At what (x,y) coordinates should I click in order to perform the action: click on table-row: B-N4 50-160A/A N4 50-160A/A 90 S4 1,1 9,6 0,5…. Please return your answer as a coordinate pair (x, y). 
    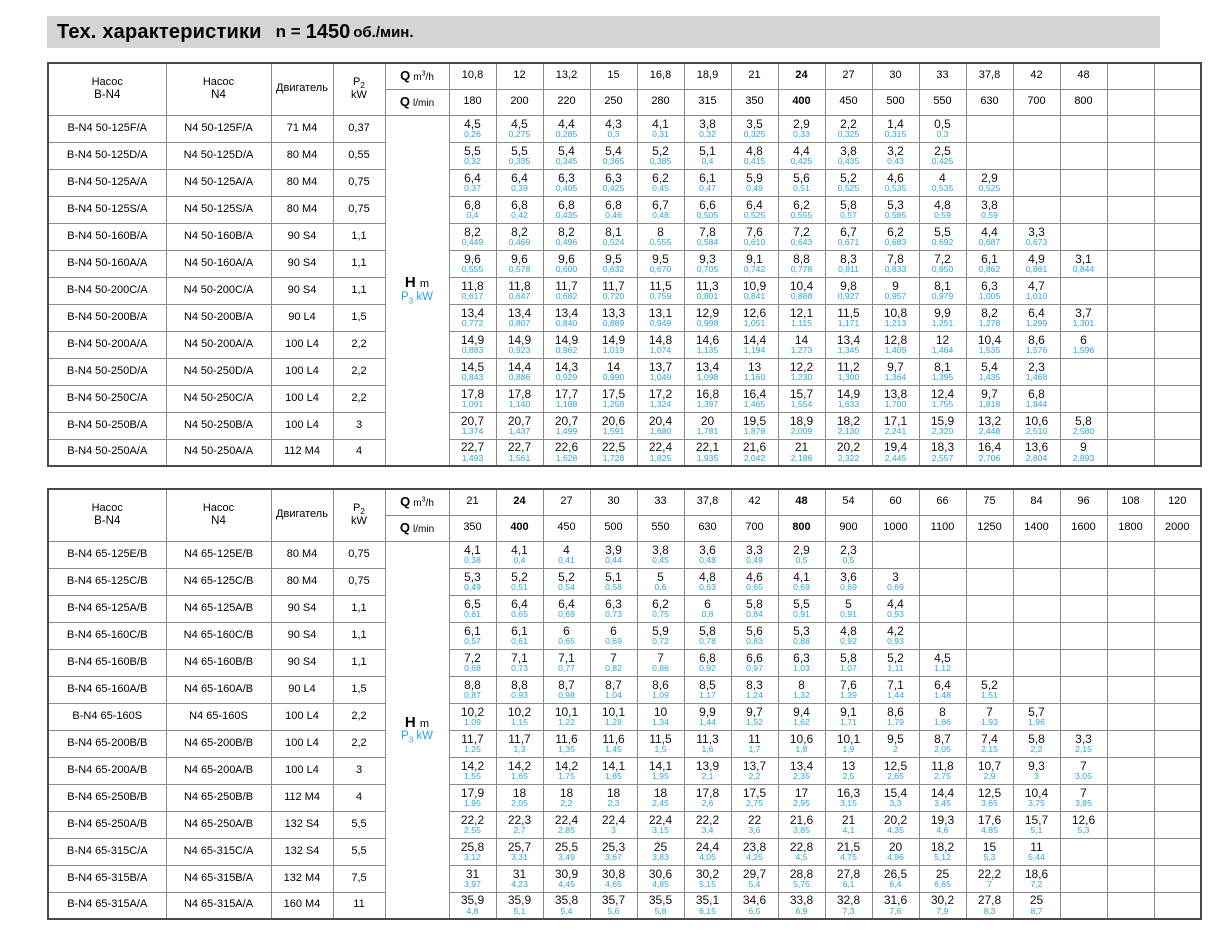
    Looking at the image, I should click on (624, 263).